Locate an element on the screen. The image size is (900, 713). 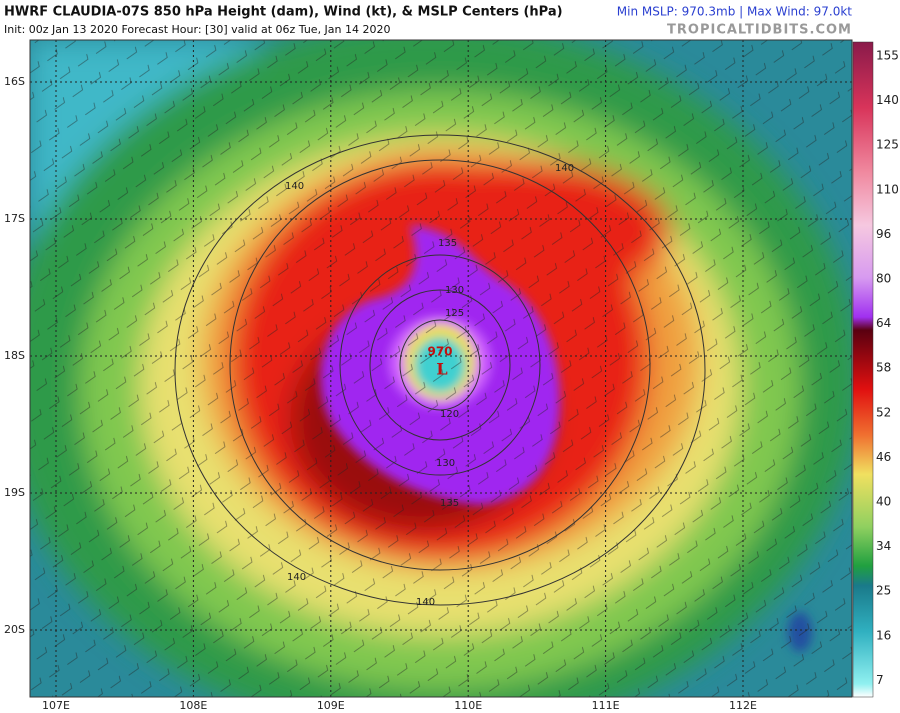
colorbar-tick-label: 64 is located at coordinates (883, 323).